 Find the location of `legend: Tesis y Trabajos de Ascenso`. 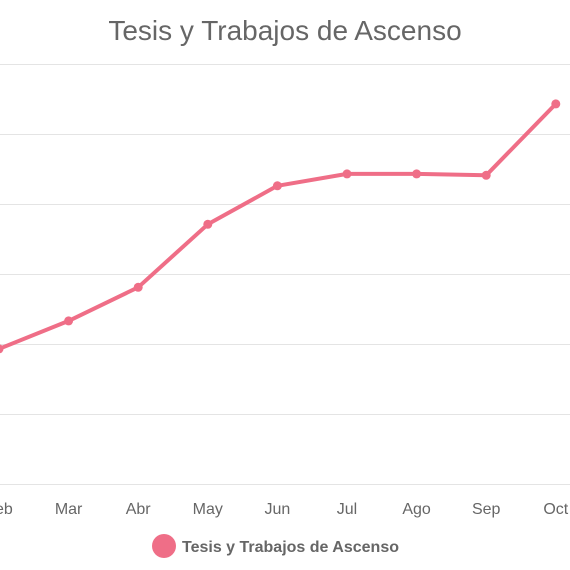

legend: Tesis y Trabajos de Ascenso is located at coordinates (275, 546).